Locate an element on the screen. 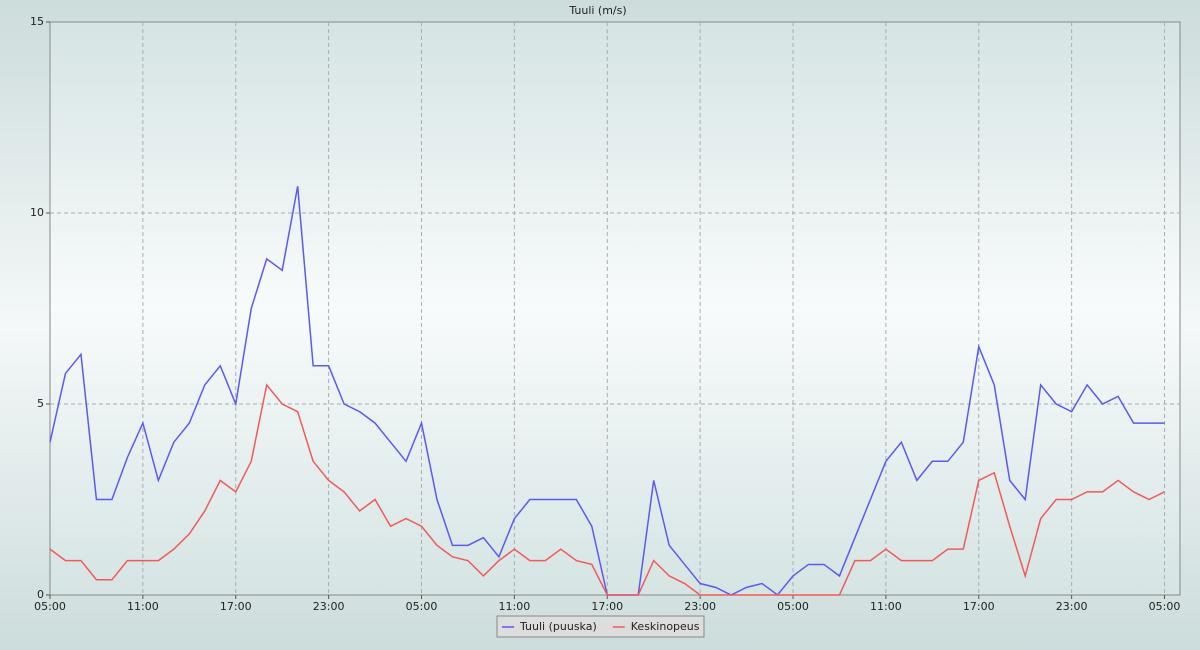  y-tick-label: 5 is located at coordinates (40, 403).